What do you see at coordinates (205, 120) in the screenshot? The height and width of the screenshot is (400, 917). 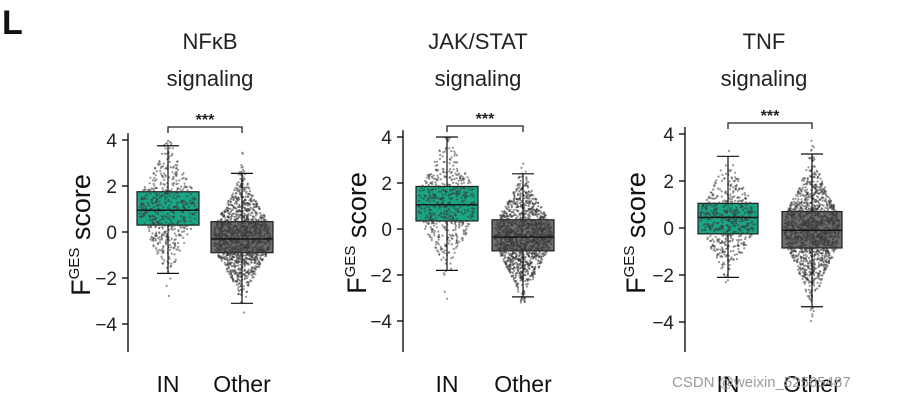 I see `significance-label: ***` at bounding box center [205, 120].